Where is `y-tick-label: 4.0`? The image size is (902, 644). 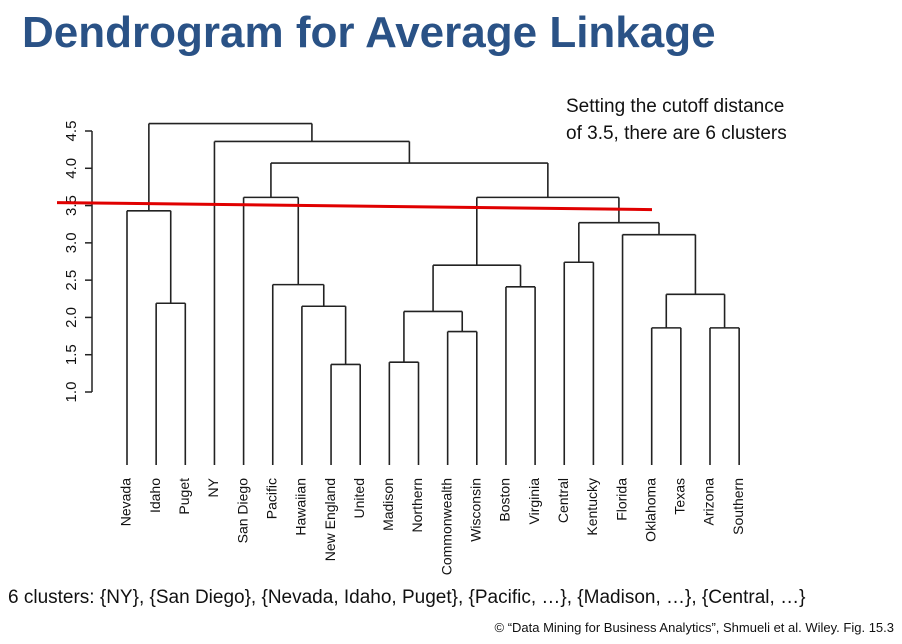 y-tick-label: 4.0 is located at coordinates (71, 168).